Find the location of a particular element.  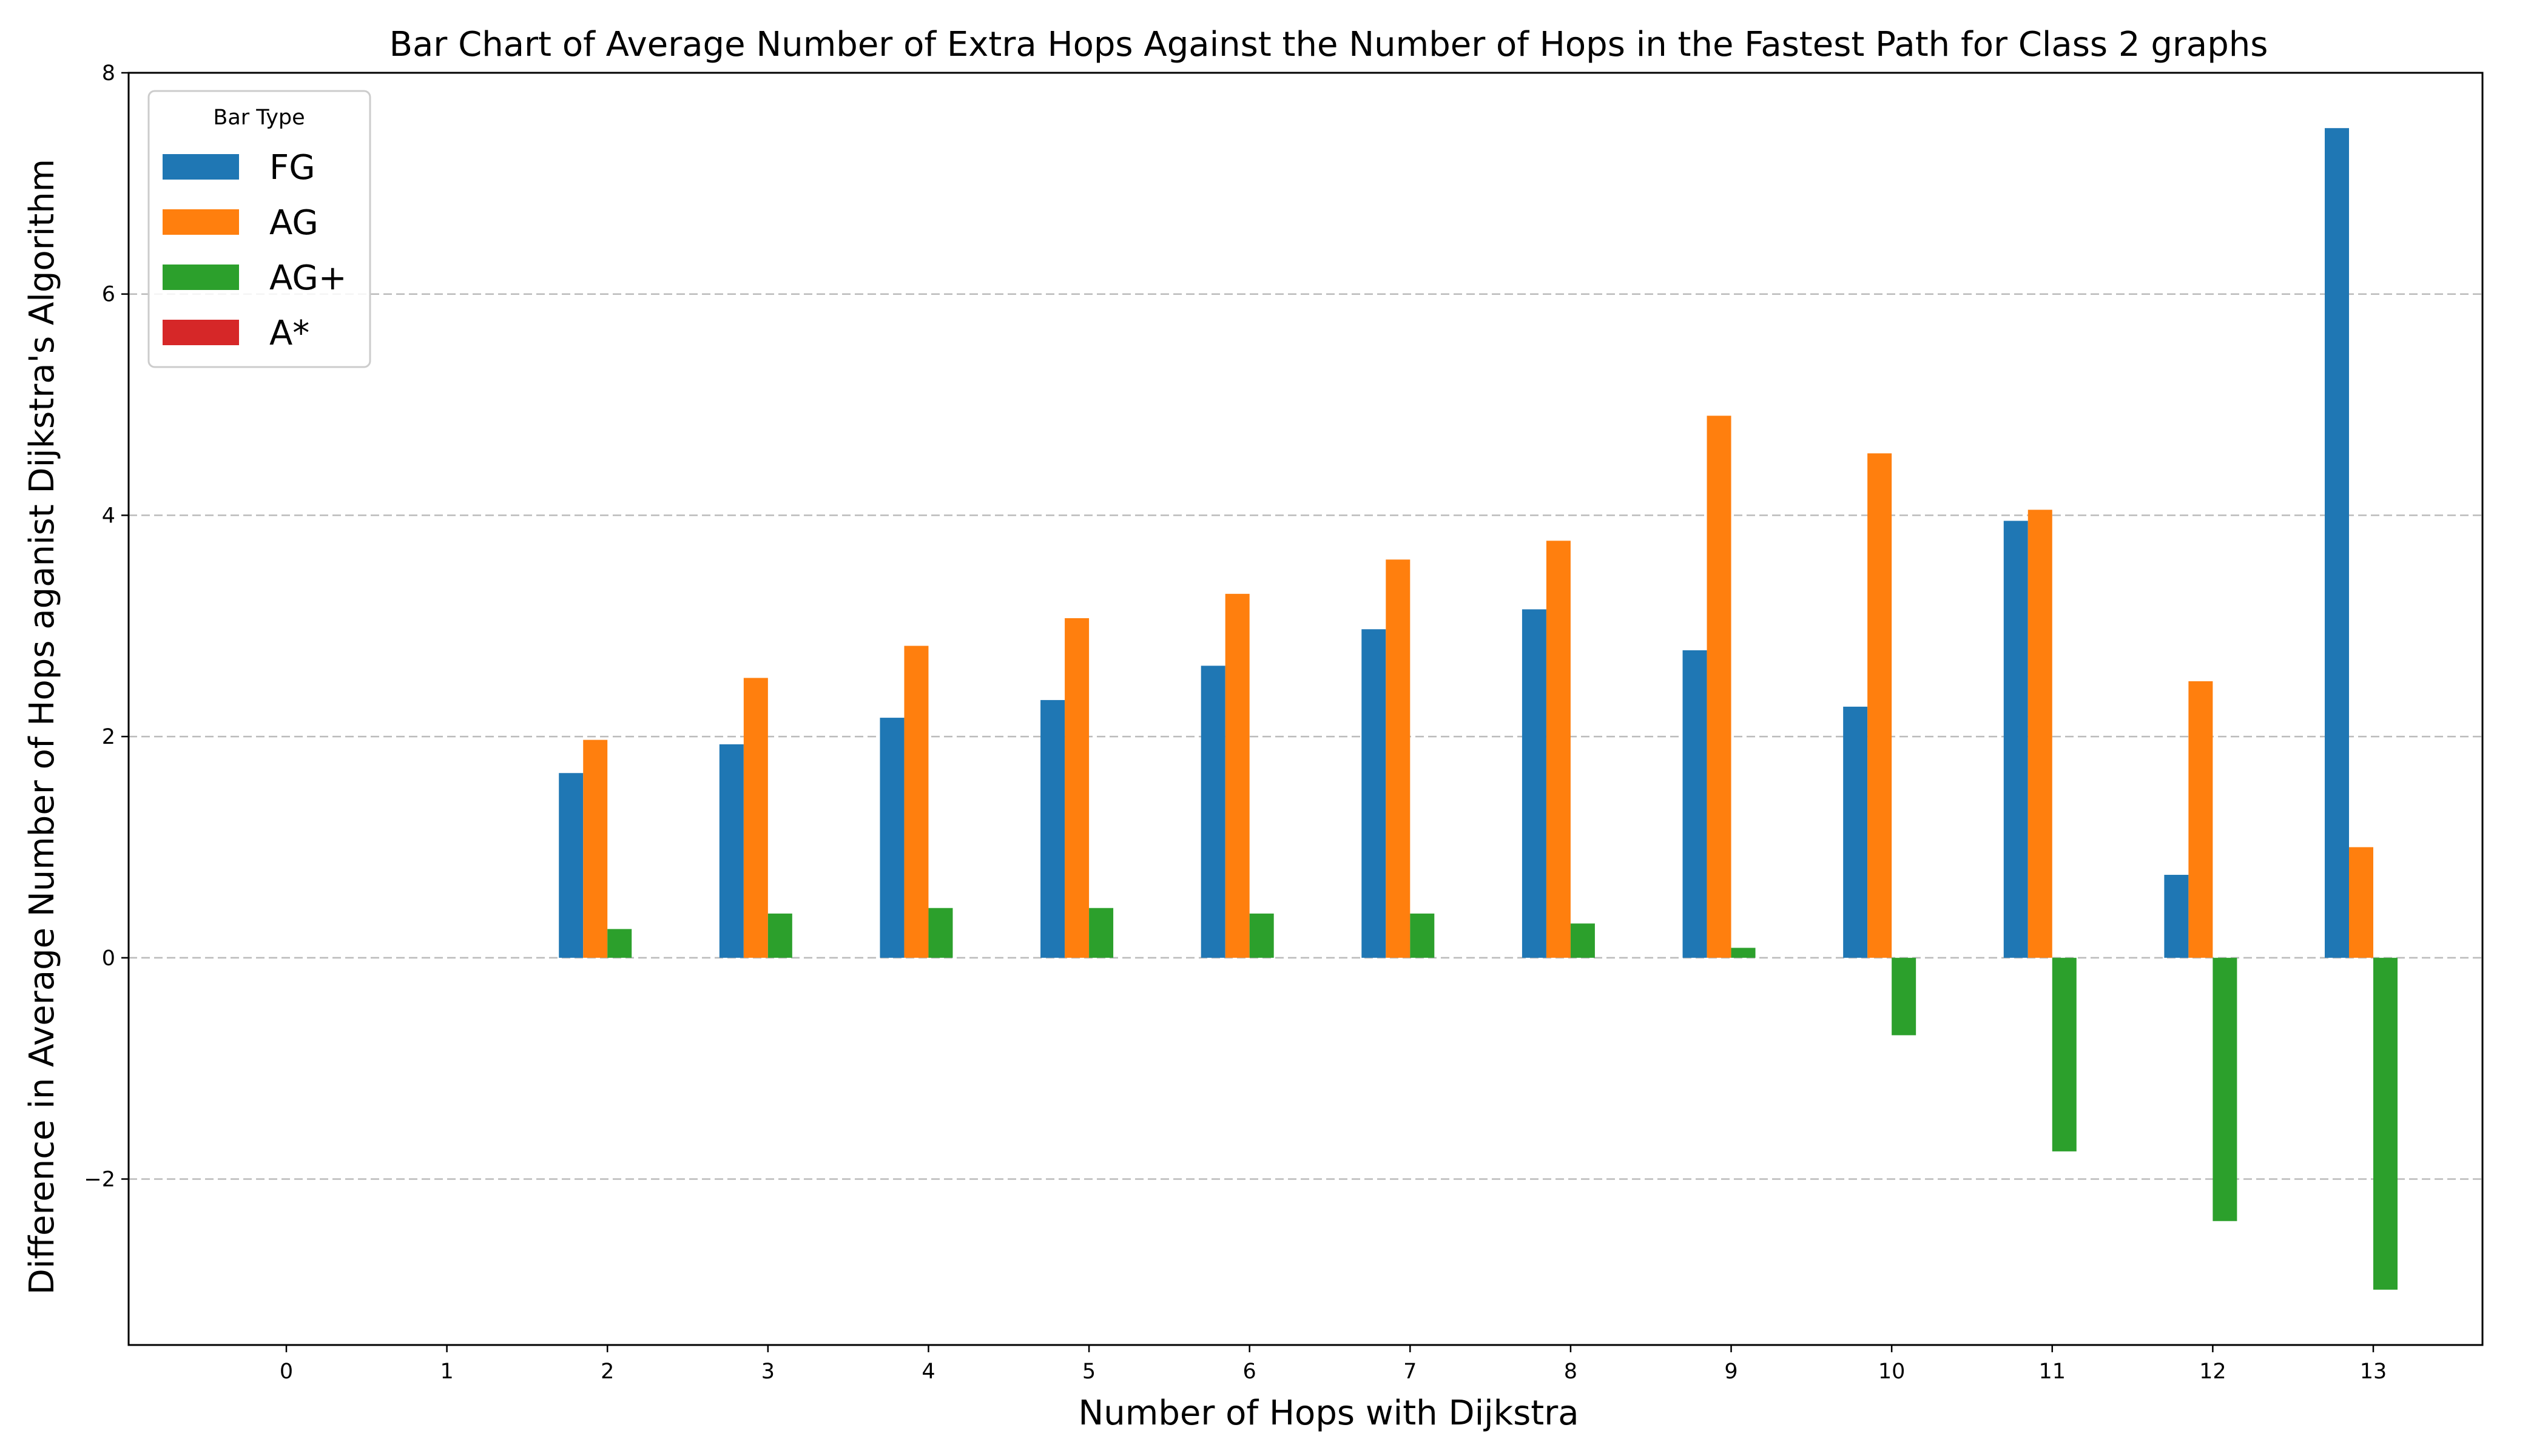

x-tick-label: 7 is located at coordinates (1410, 1372).